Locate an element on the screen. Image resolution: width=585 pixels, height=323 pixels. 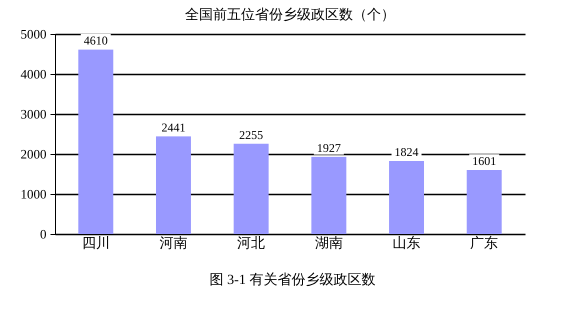
data-label: 1824 is located at coordinates (406, 152).